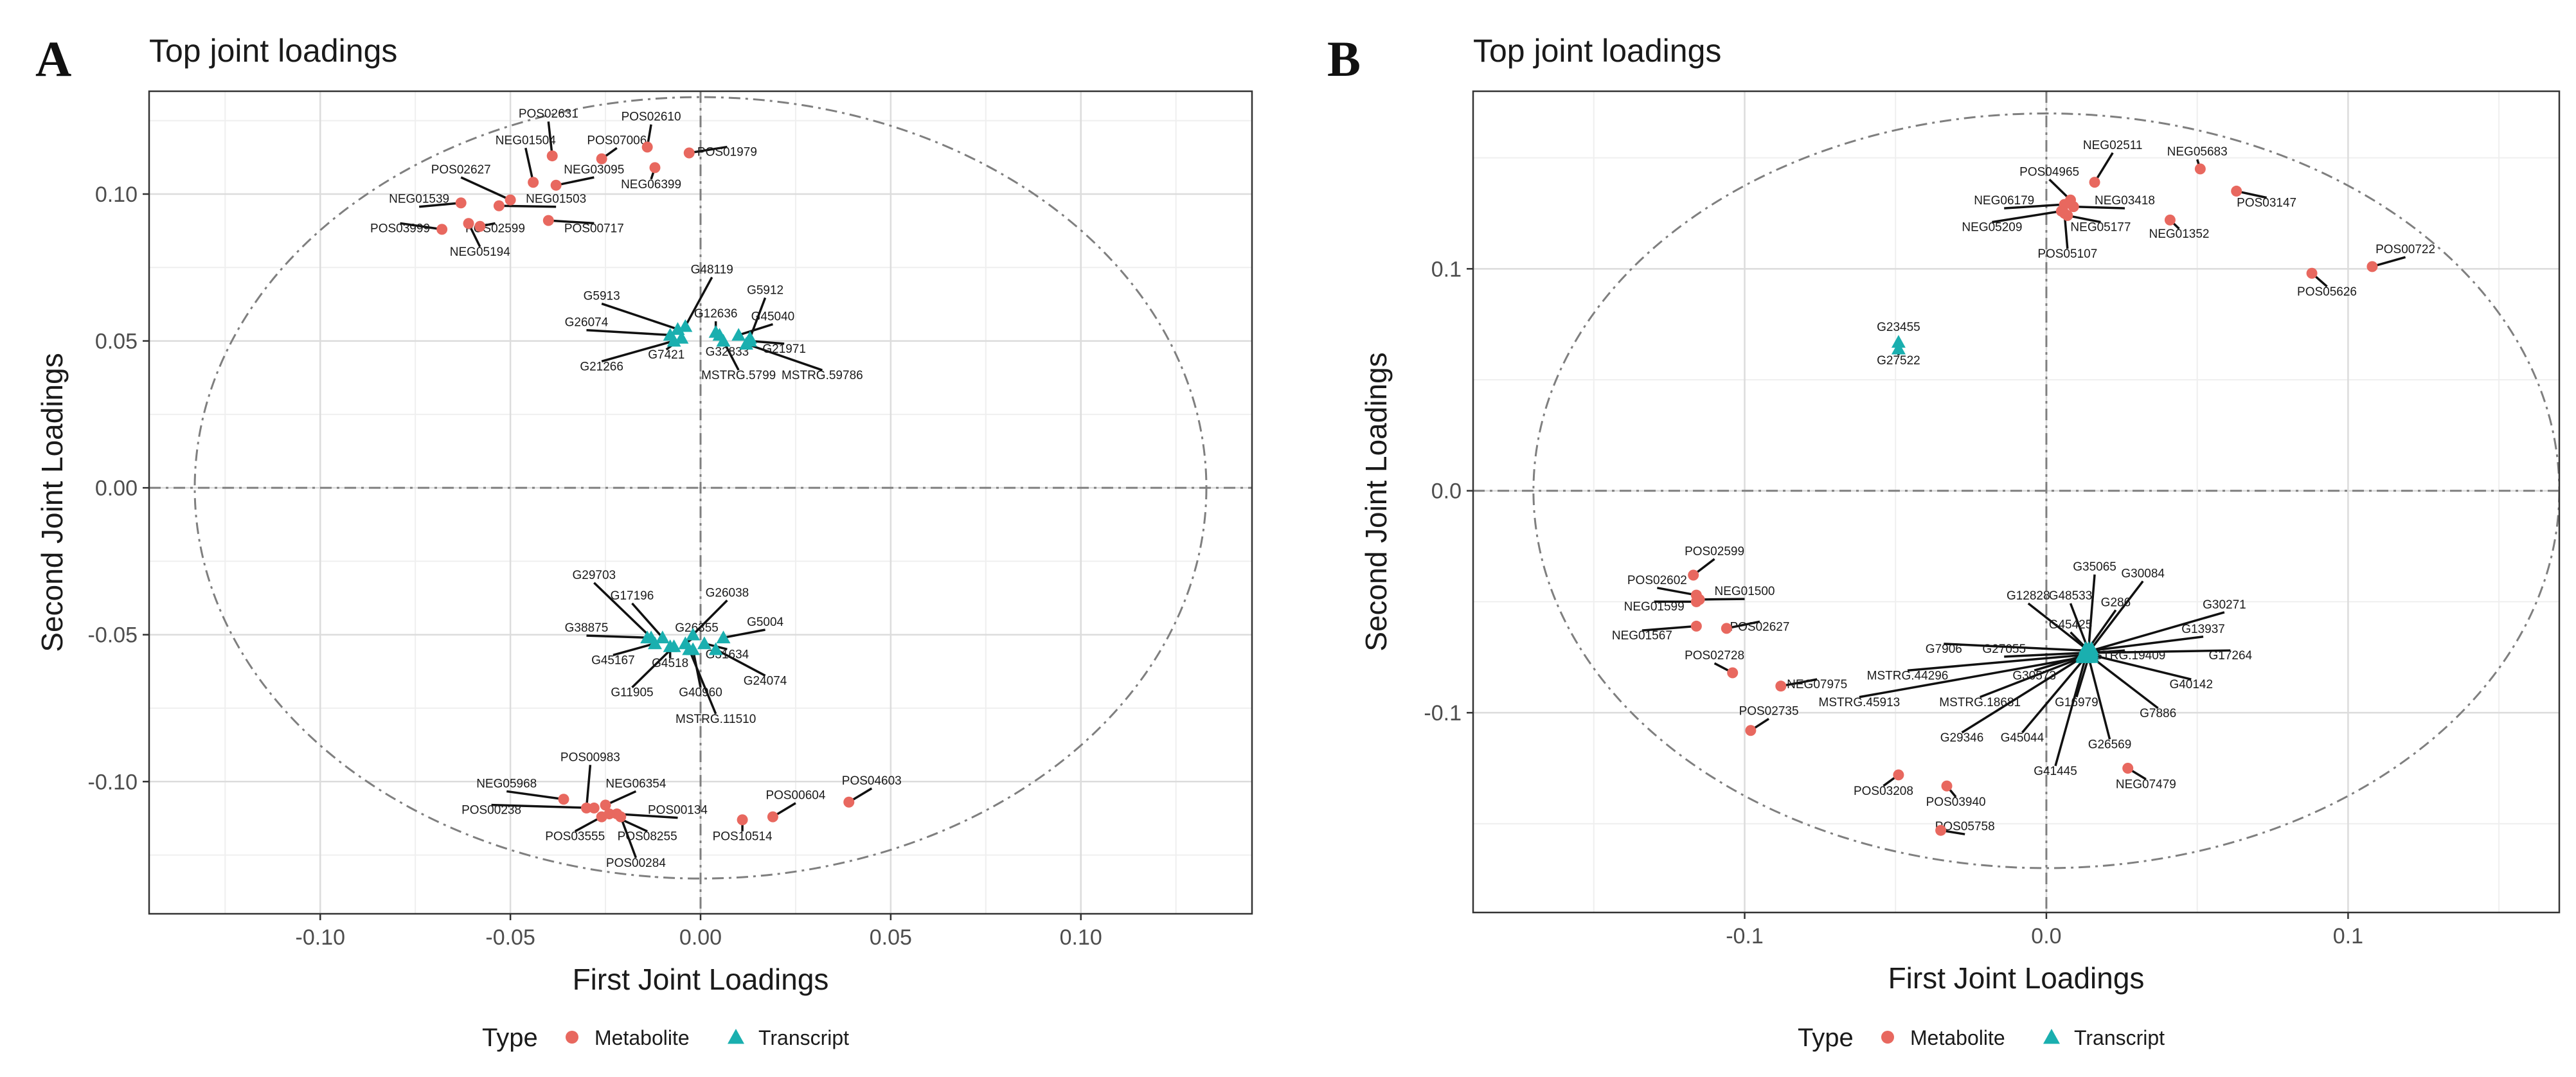 The width and height of the screenshot is (2576, 1077). I want to click on point-label: POS04965, so click(2049, 172).